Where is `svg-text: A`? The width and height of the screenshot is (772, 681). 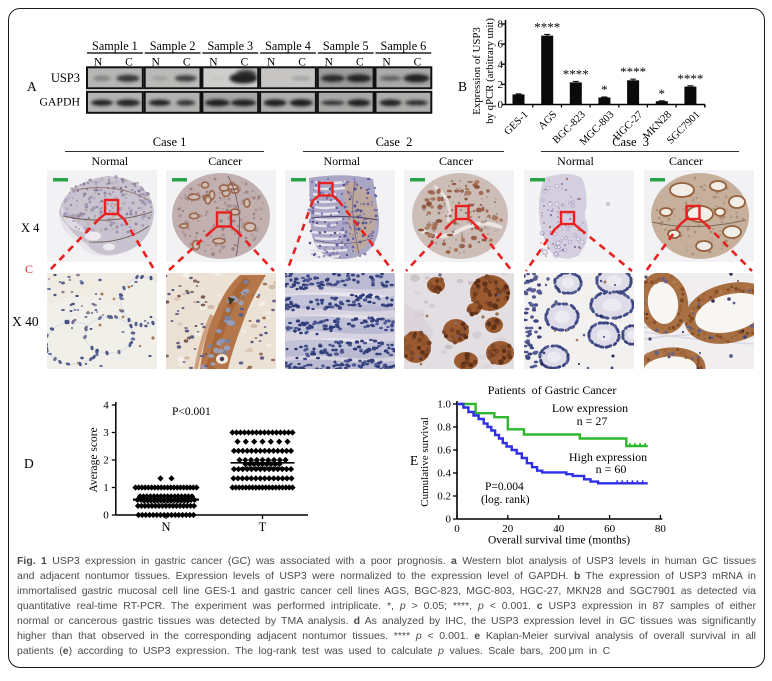
svg-text: A is located at coordinates (32, 86).